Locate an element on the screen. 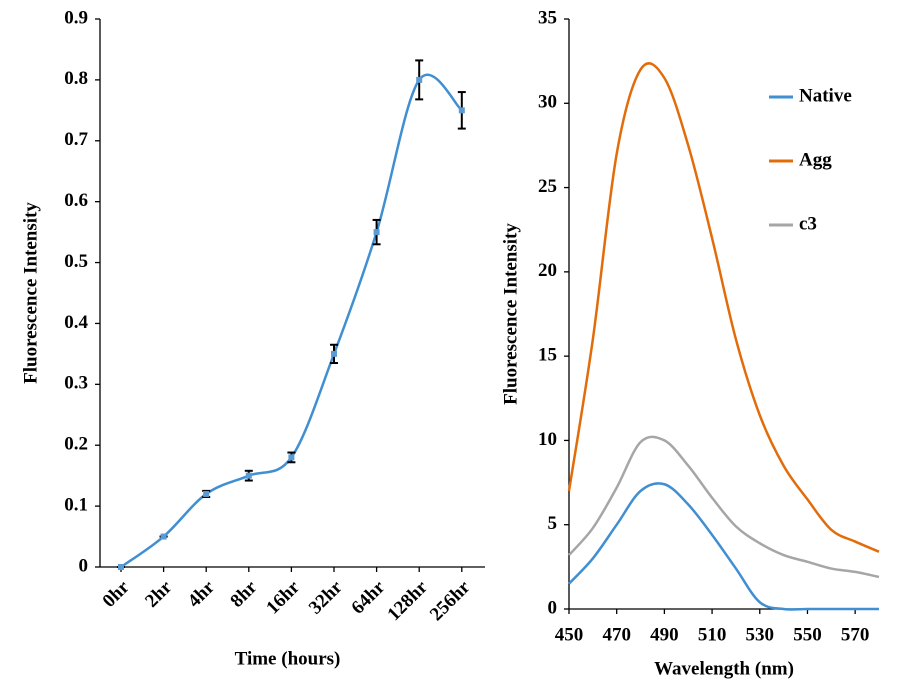 The height and width of the screenshot is (689, 900). y-tick-label: 15 is located at coordinates (547, 355).